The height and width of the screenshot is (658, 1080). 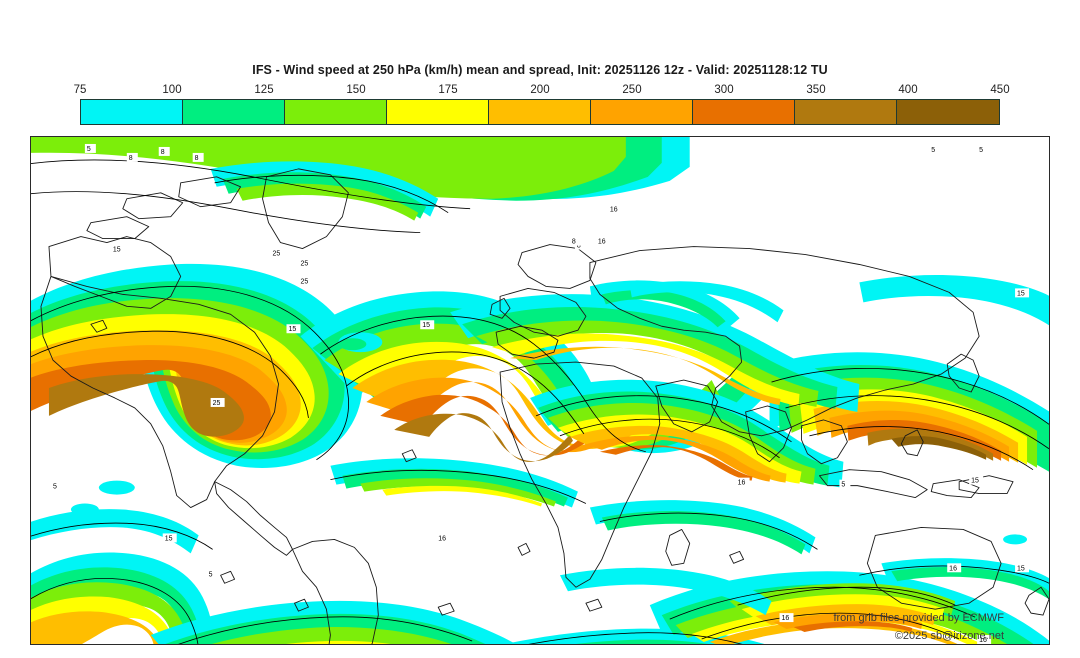 What do you see at coordinates (172, 90) in the screenshot?
I see `colorbar-tick-100: 100` at bounding box center [172, 90].